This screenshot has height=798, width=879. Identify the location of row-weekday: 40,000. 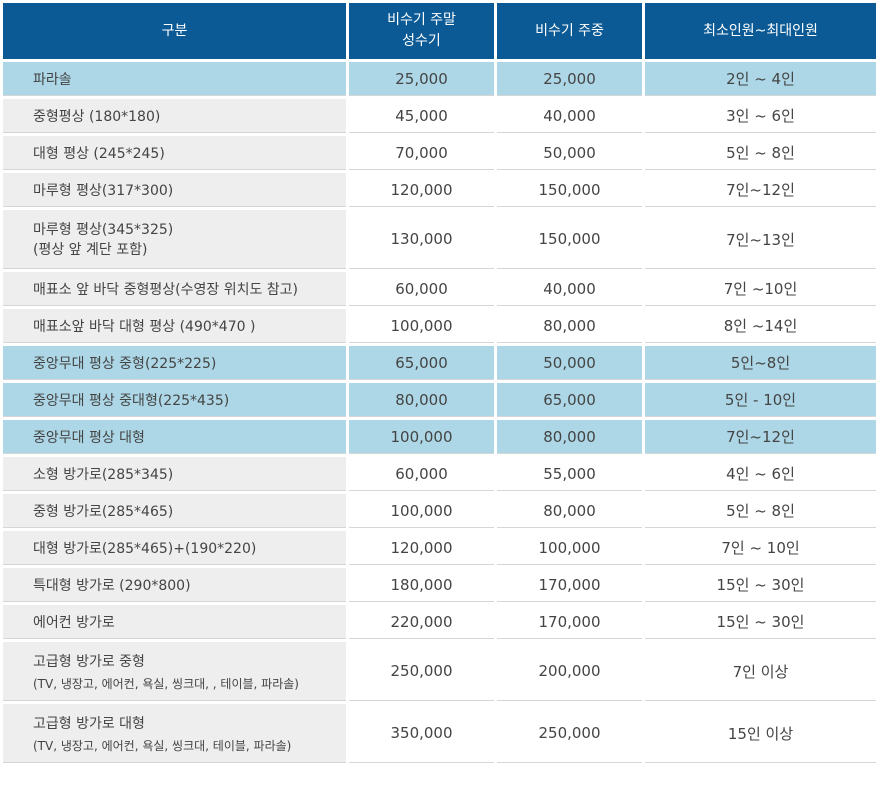
(569, 116).